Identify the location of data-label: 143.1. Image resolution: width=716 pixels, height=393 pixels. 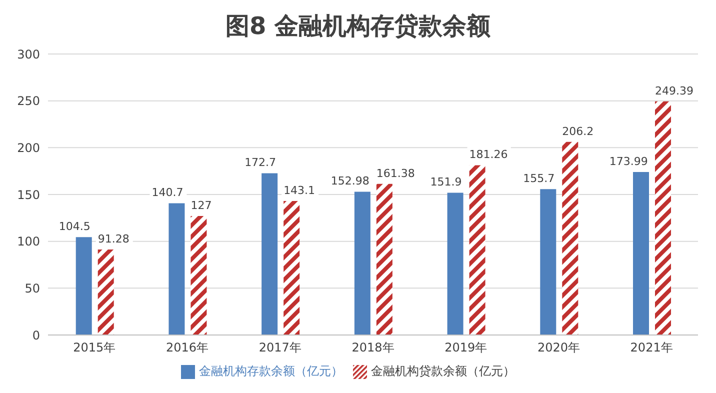
(300, 190).